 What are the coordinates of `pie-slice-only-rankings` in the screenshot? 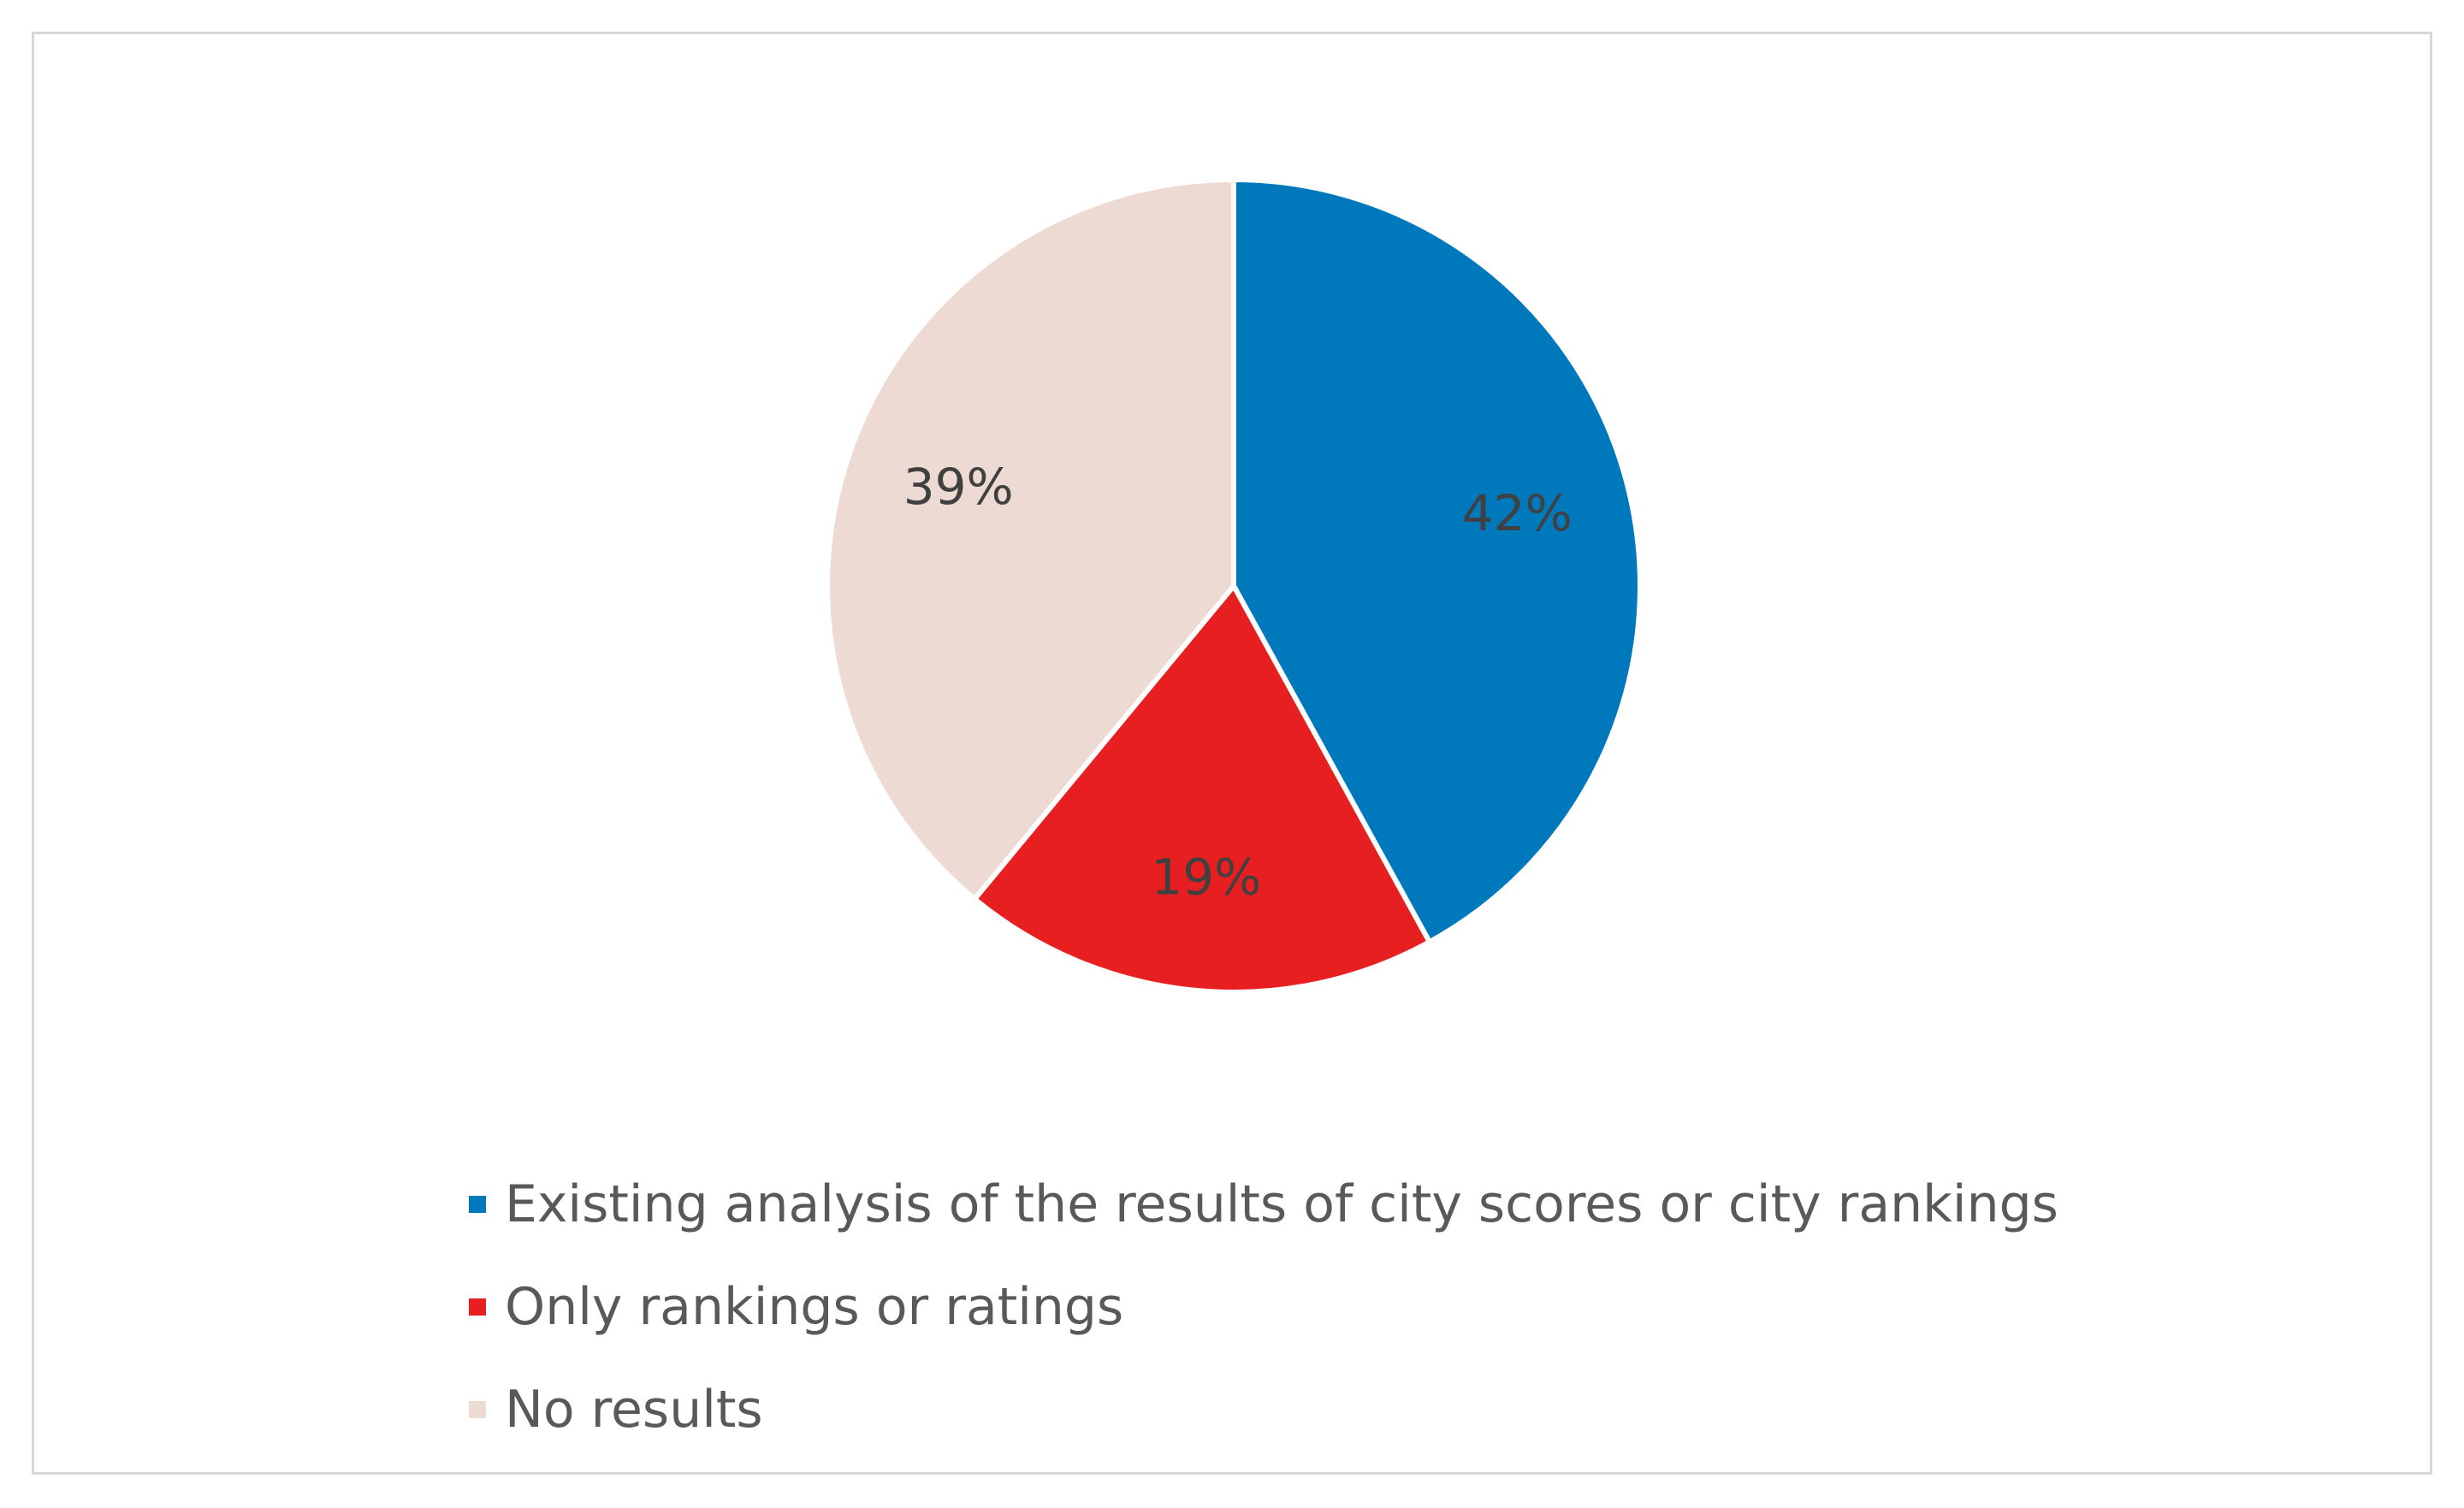 It's located at (1202, 789).